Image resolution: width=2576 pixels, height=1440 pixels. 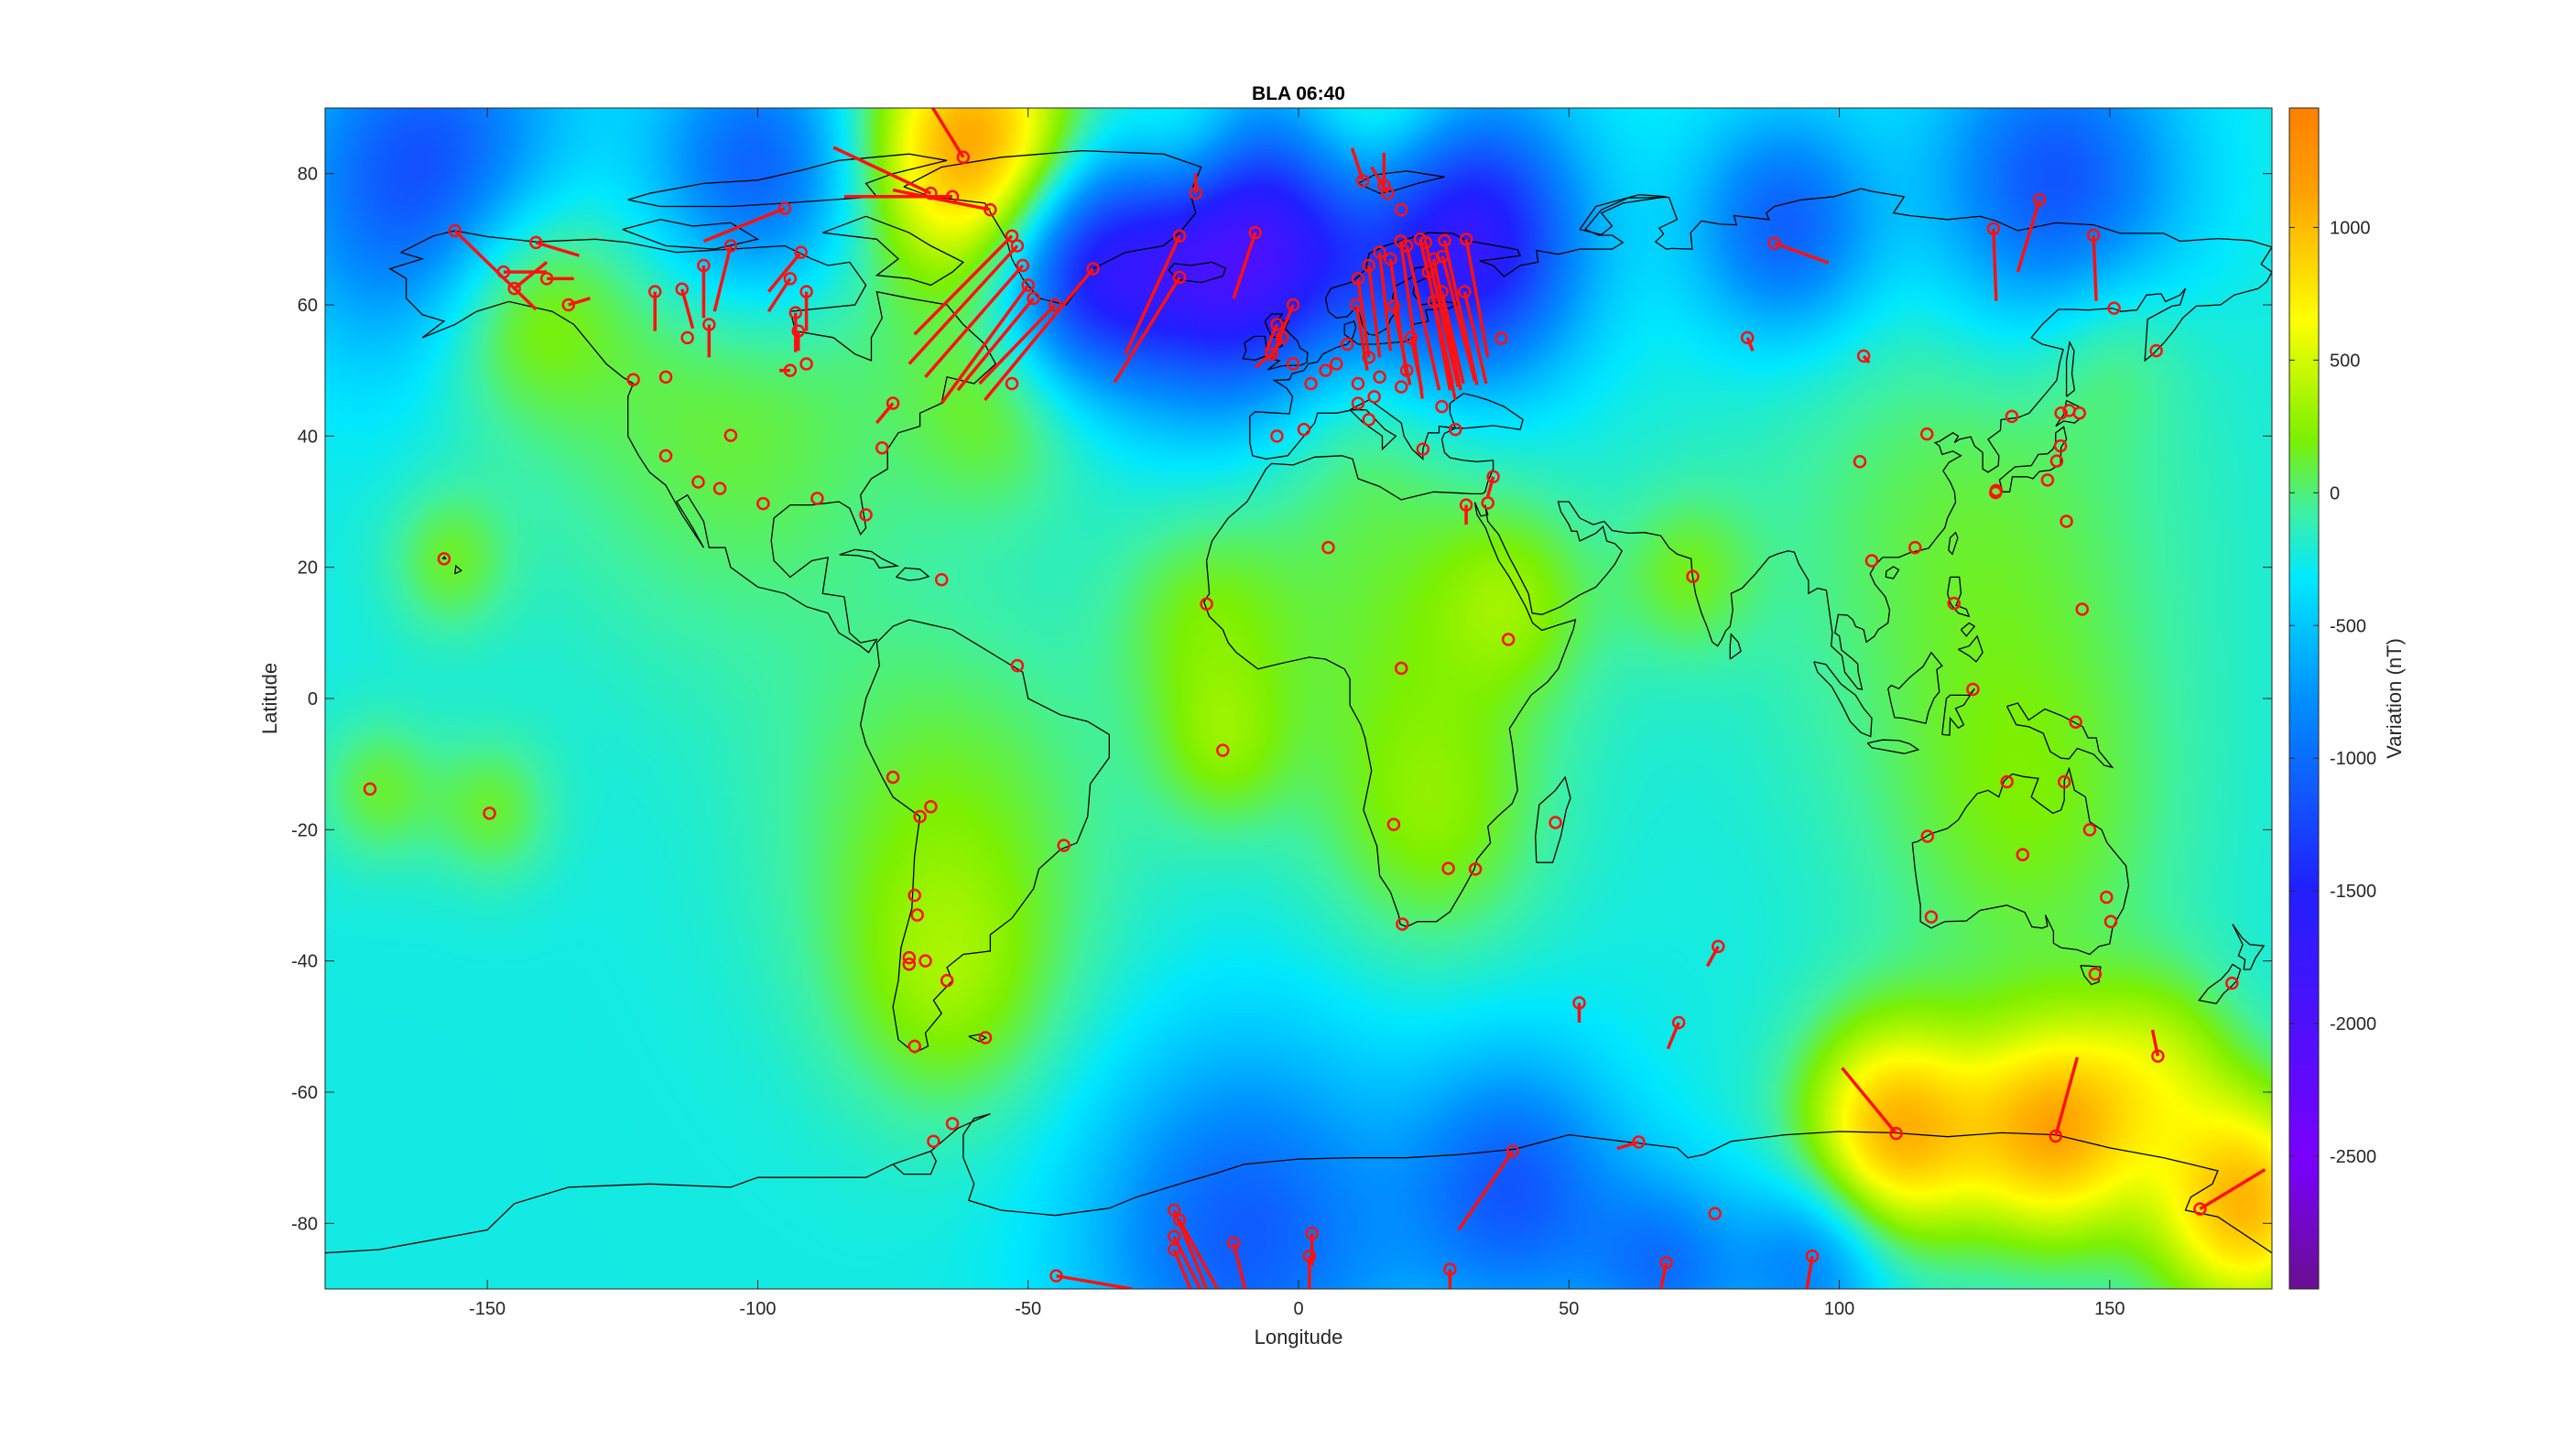 What do you see at coordinates (2353, 892) in the screenshot?
I see `colorbar-tick-label: -1500` at bounding box center [2353, 892].